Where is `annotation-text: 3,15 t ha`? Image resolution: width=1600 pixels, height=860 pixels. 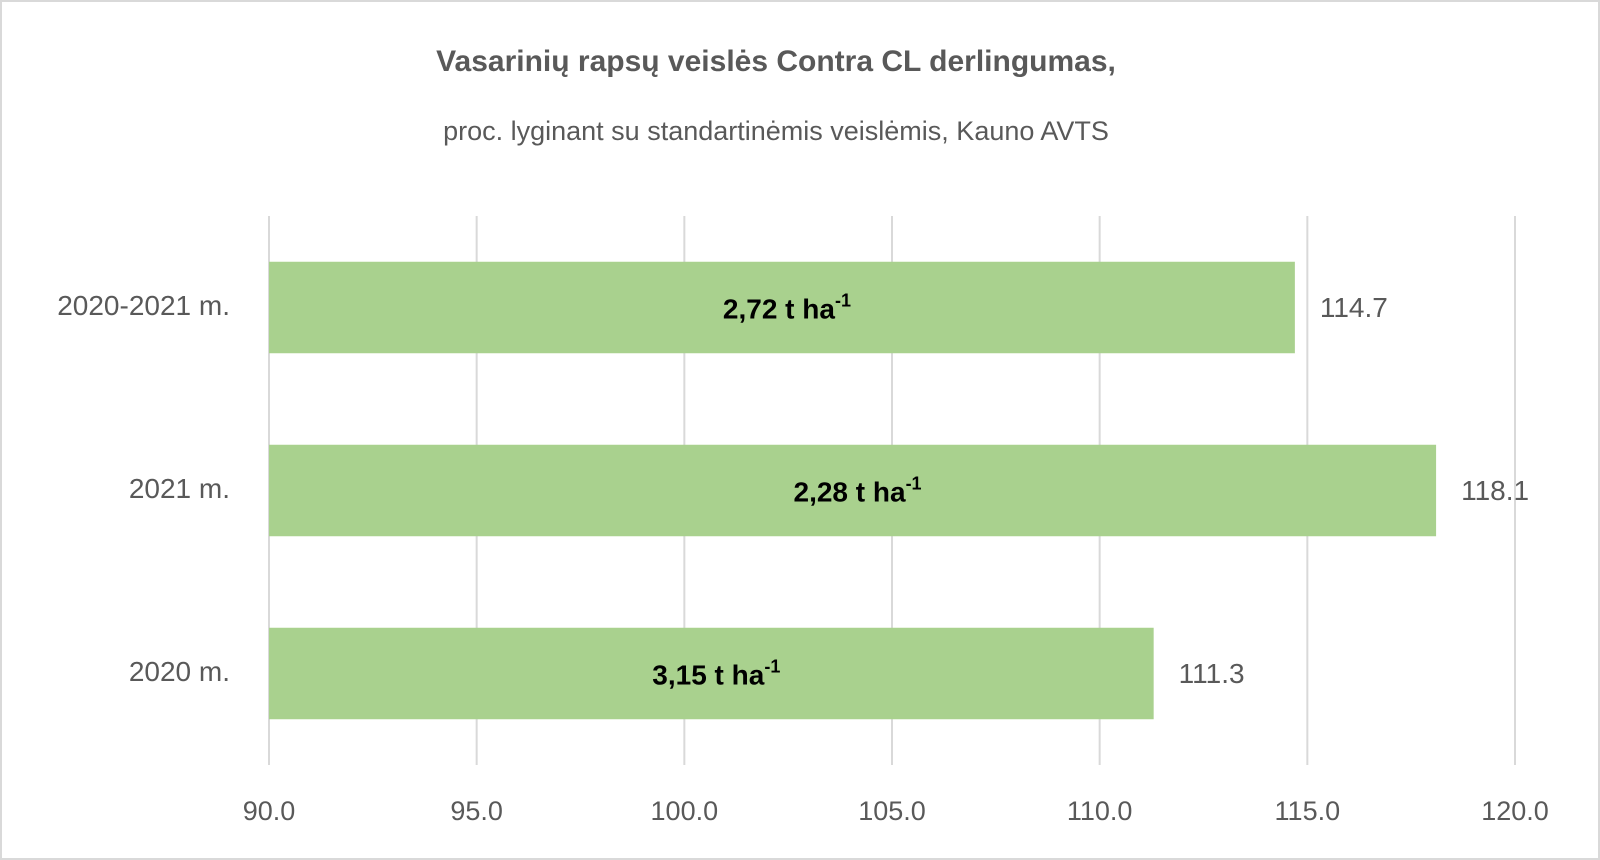 annotation-text: 3,15 t ha is located at coordinates (708, 675).